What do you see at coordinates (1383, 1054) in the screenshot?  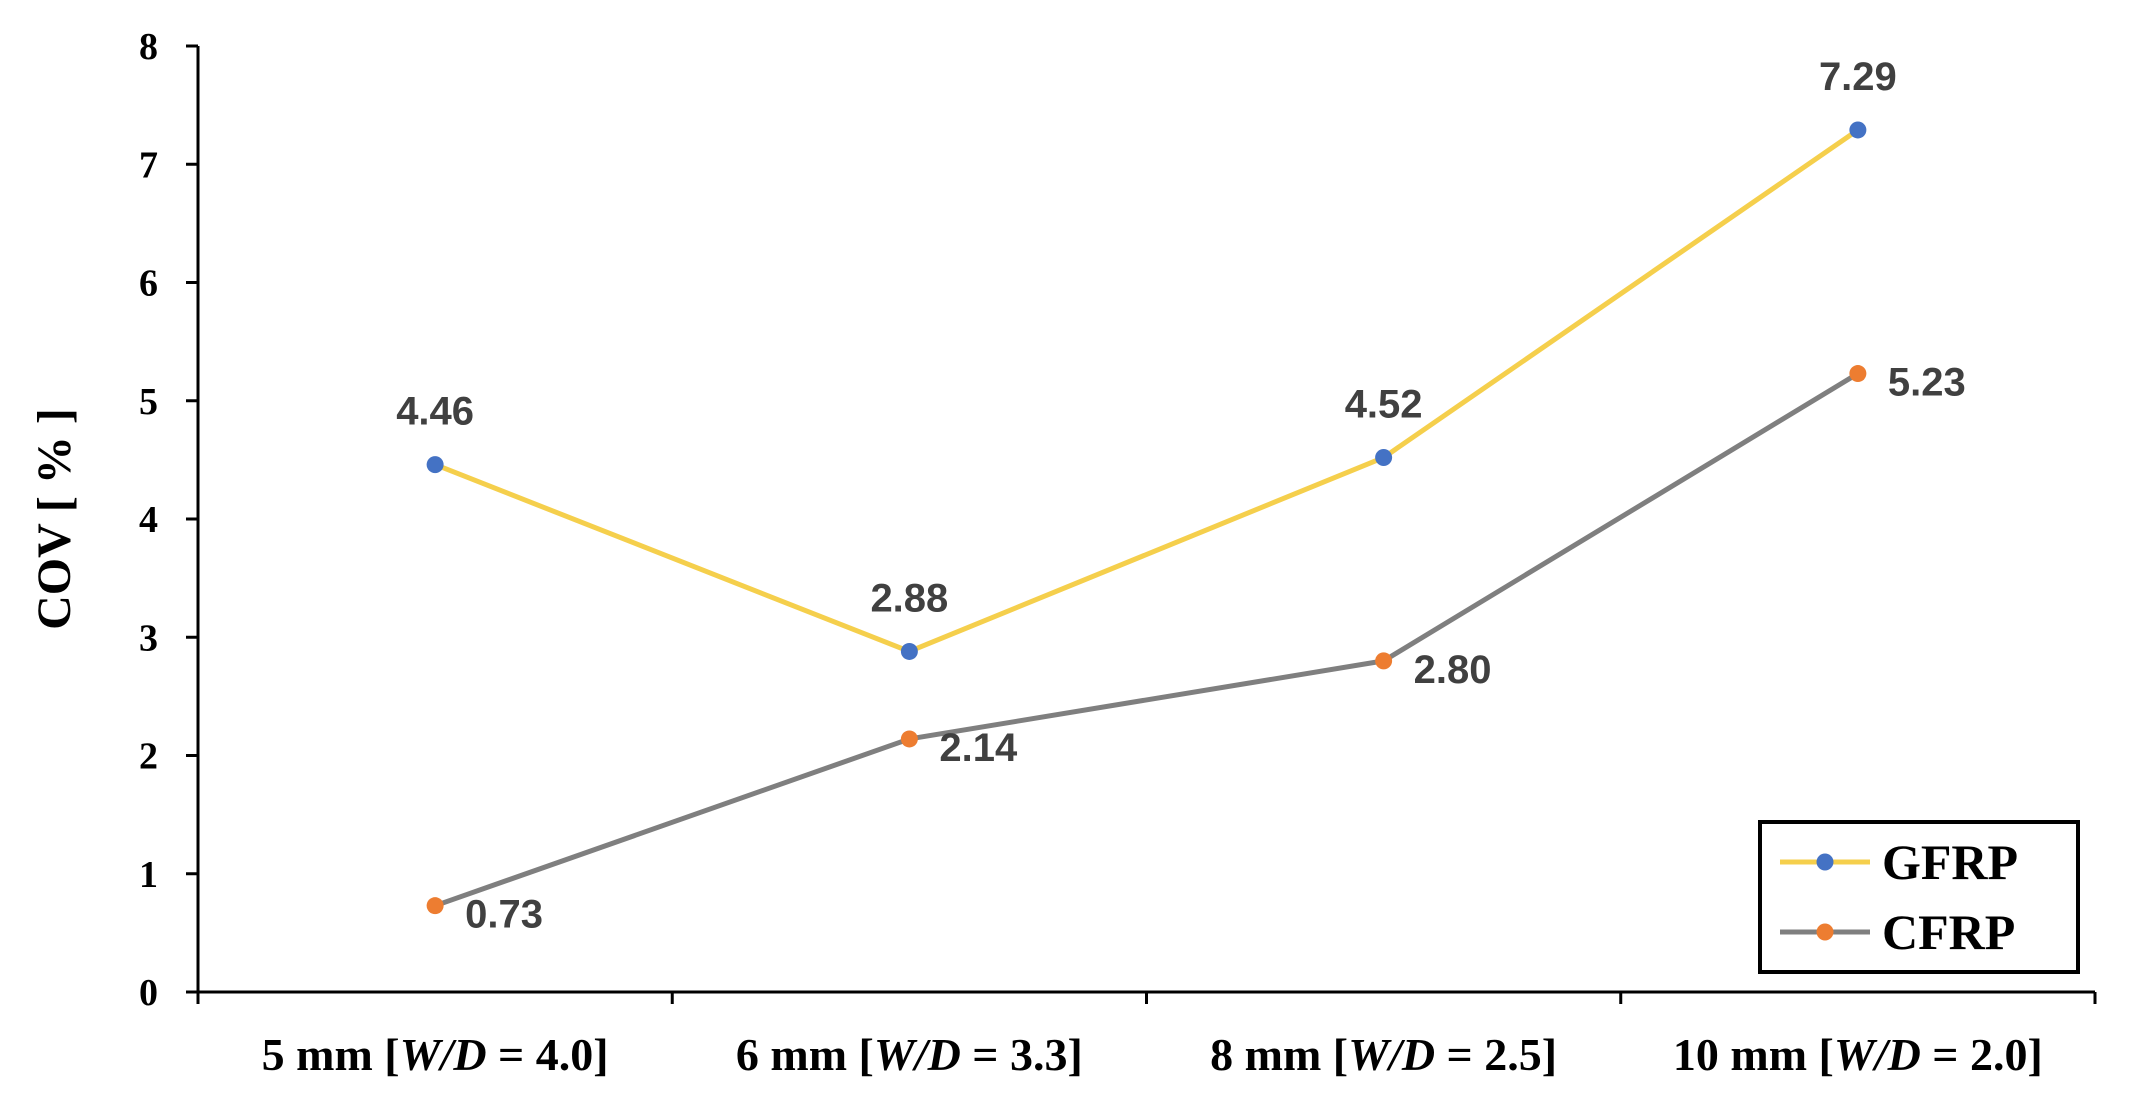 I see `x-category-label: 8 mm [W/D = 2.5]` at bounding box center [1383, 1054].